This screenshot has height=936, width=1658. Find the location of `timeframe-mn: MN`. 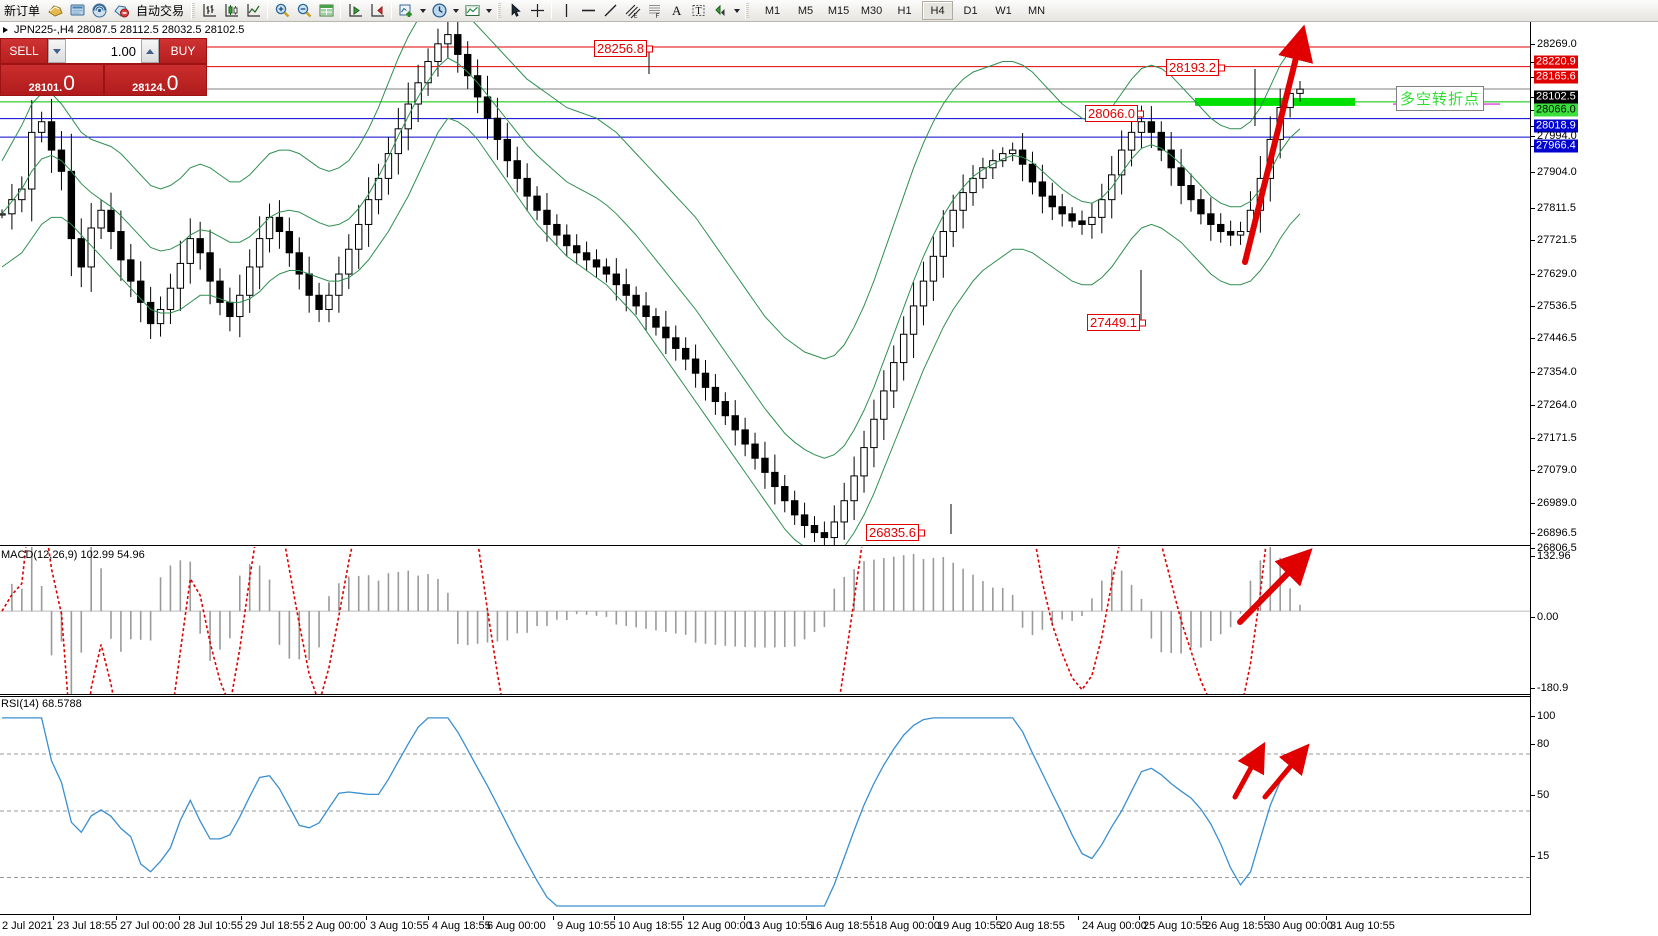

timeframe-mn: MN is located at coordinates (1036, 10).